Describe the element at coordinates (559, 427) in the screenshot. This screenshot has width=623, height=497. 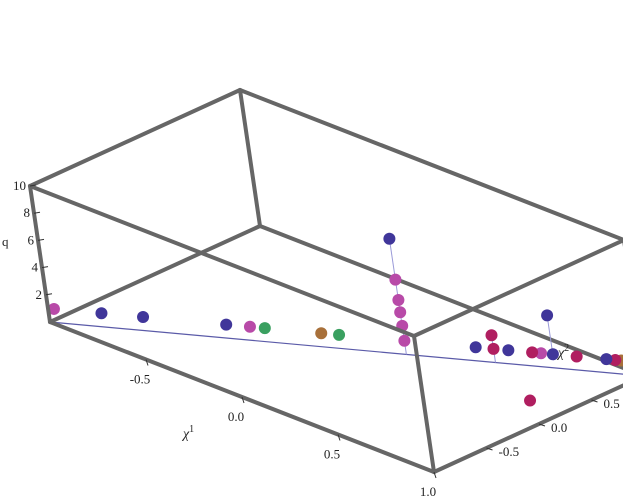
I see `y-tick-label: 0.0` at that location.